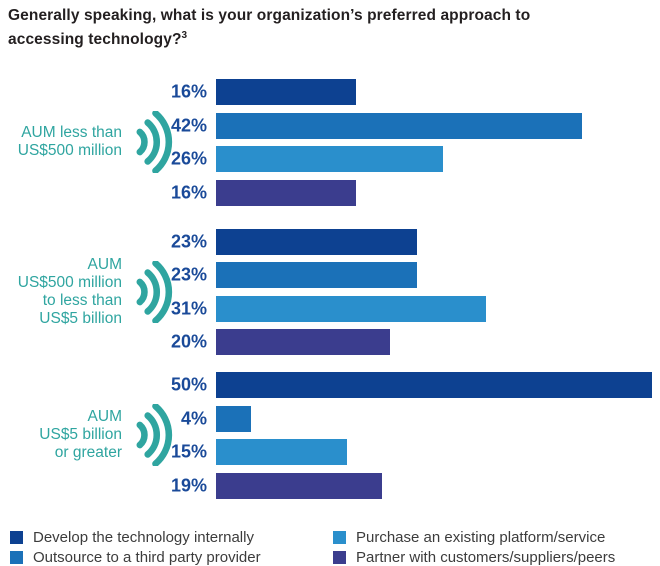 This screenshot has height=566, width=660. I want to click on value-label: 26%, so click(188, 158).